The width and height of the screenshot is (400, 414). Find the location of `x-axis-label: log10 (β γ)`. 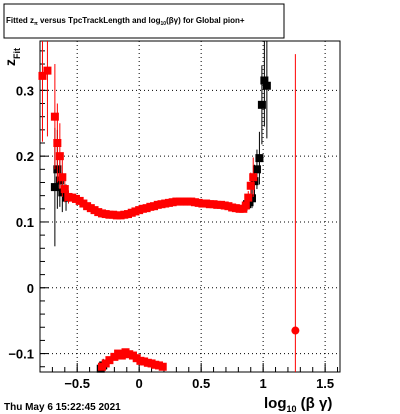

x-axis-label: log10 (β γ) is located at coordinates (298, 404).